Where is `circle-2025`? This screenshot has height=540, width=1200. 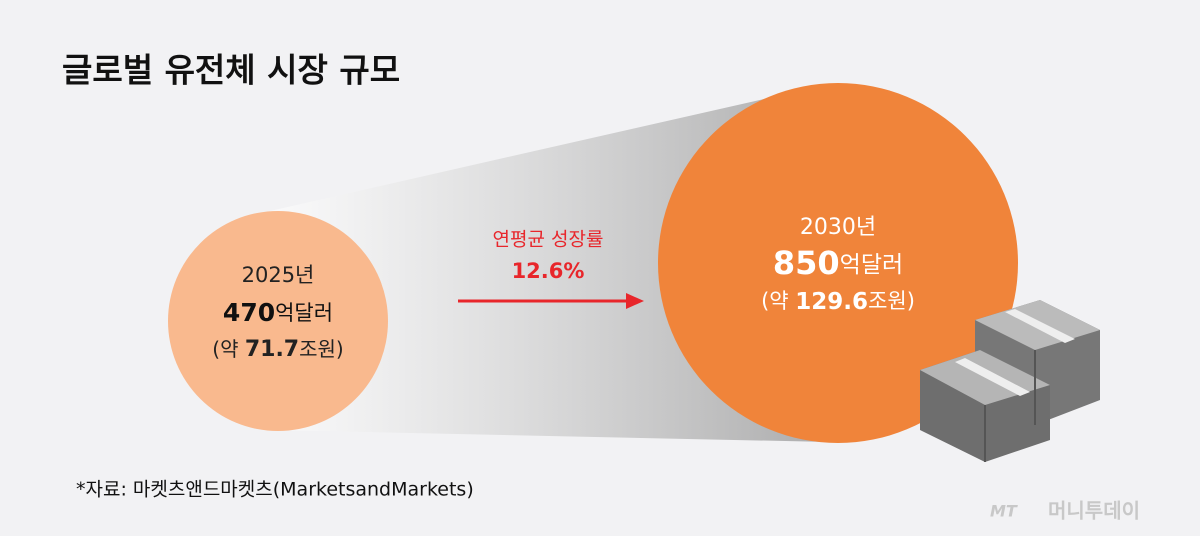 circle-2025 is located at coordinates (278, 321).